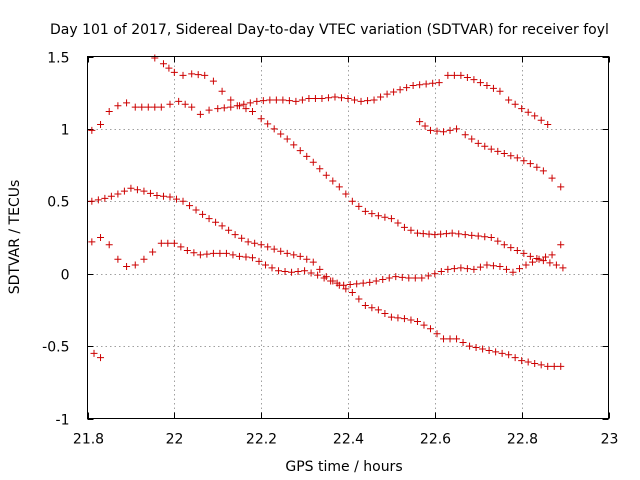  What do you see at coordinates (55, 348) in the screenshot?
I see `y-tick-label: -0.5` at bounding box center [55, 348].